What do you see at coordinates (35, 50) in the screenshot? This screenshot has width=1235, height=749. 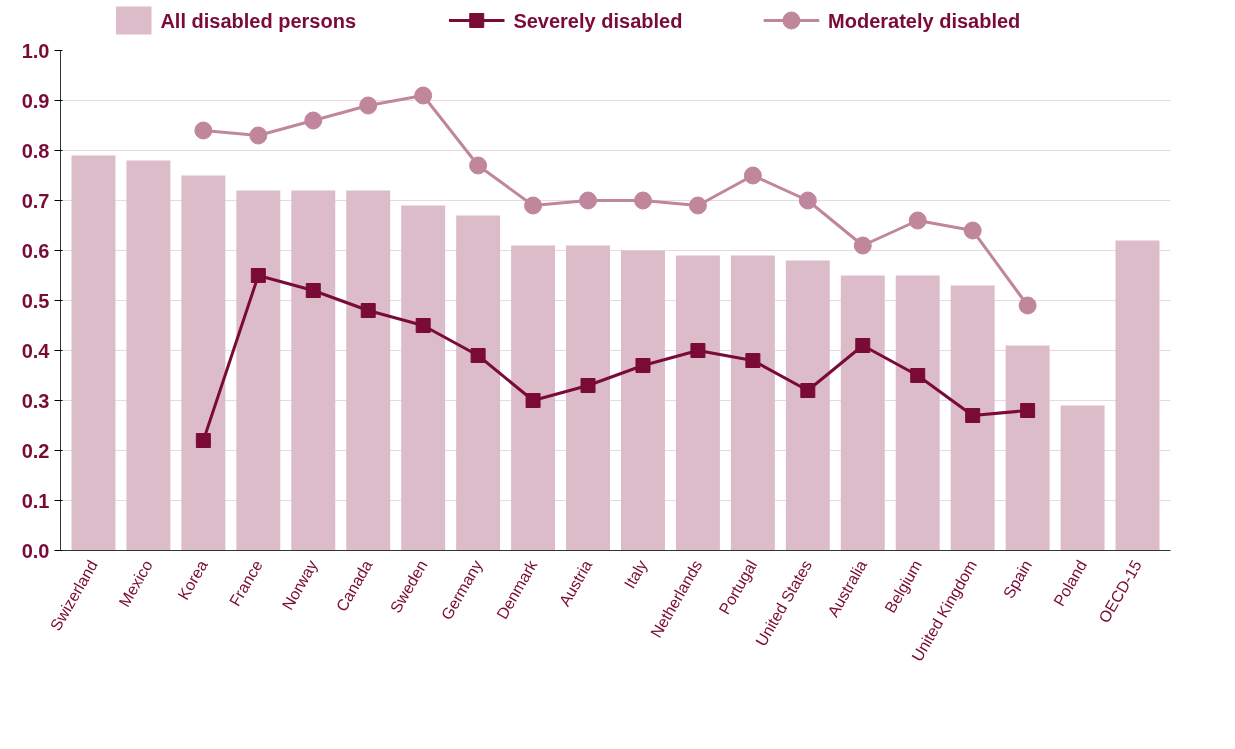 I see `y-tick-label: 1.0` at bounding box center [35, 50].